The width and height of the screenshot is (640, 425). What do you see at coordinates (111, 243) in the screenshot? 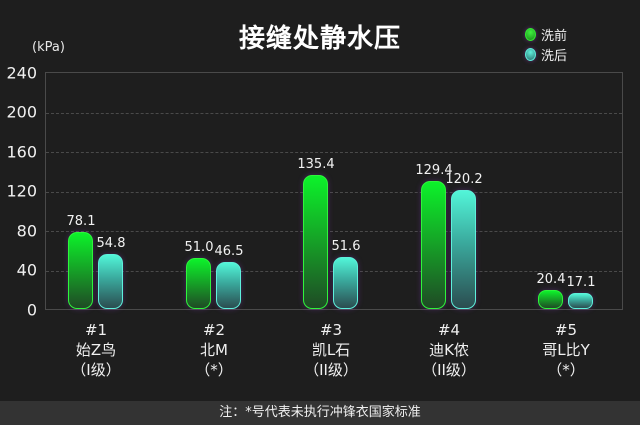
I see `value-1-after: 54.8` at bounding box center [111, 243].